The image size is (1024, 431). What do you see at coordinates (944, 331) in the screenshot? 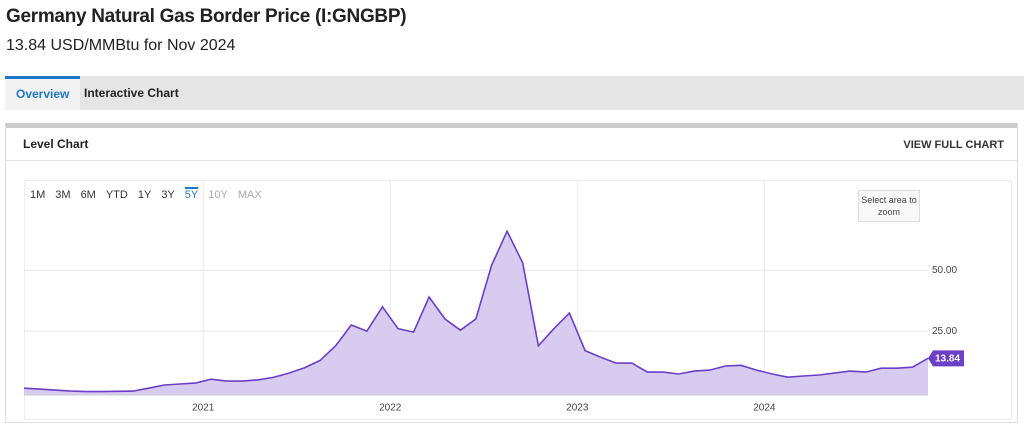
I see `y-tick-label: 25.00` at bounding box center [944, 331].